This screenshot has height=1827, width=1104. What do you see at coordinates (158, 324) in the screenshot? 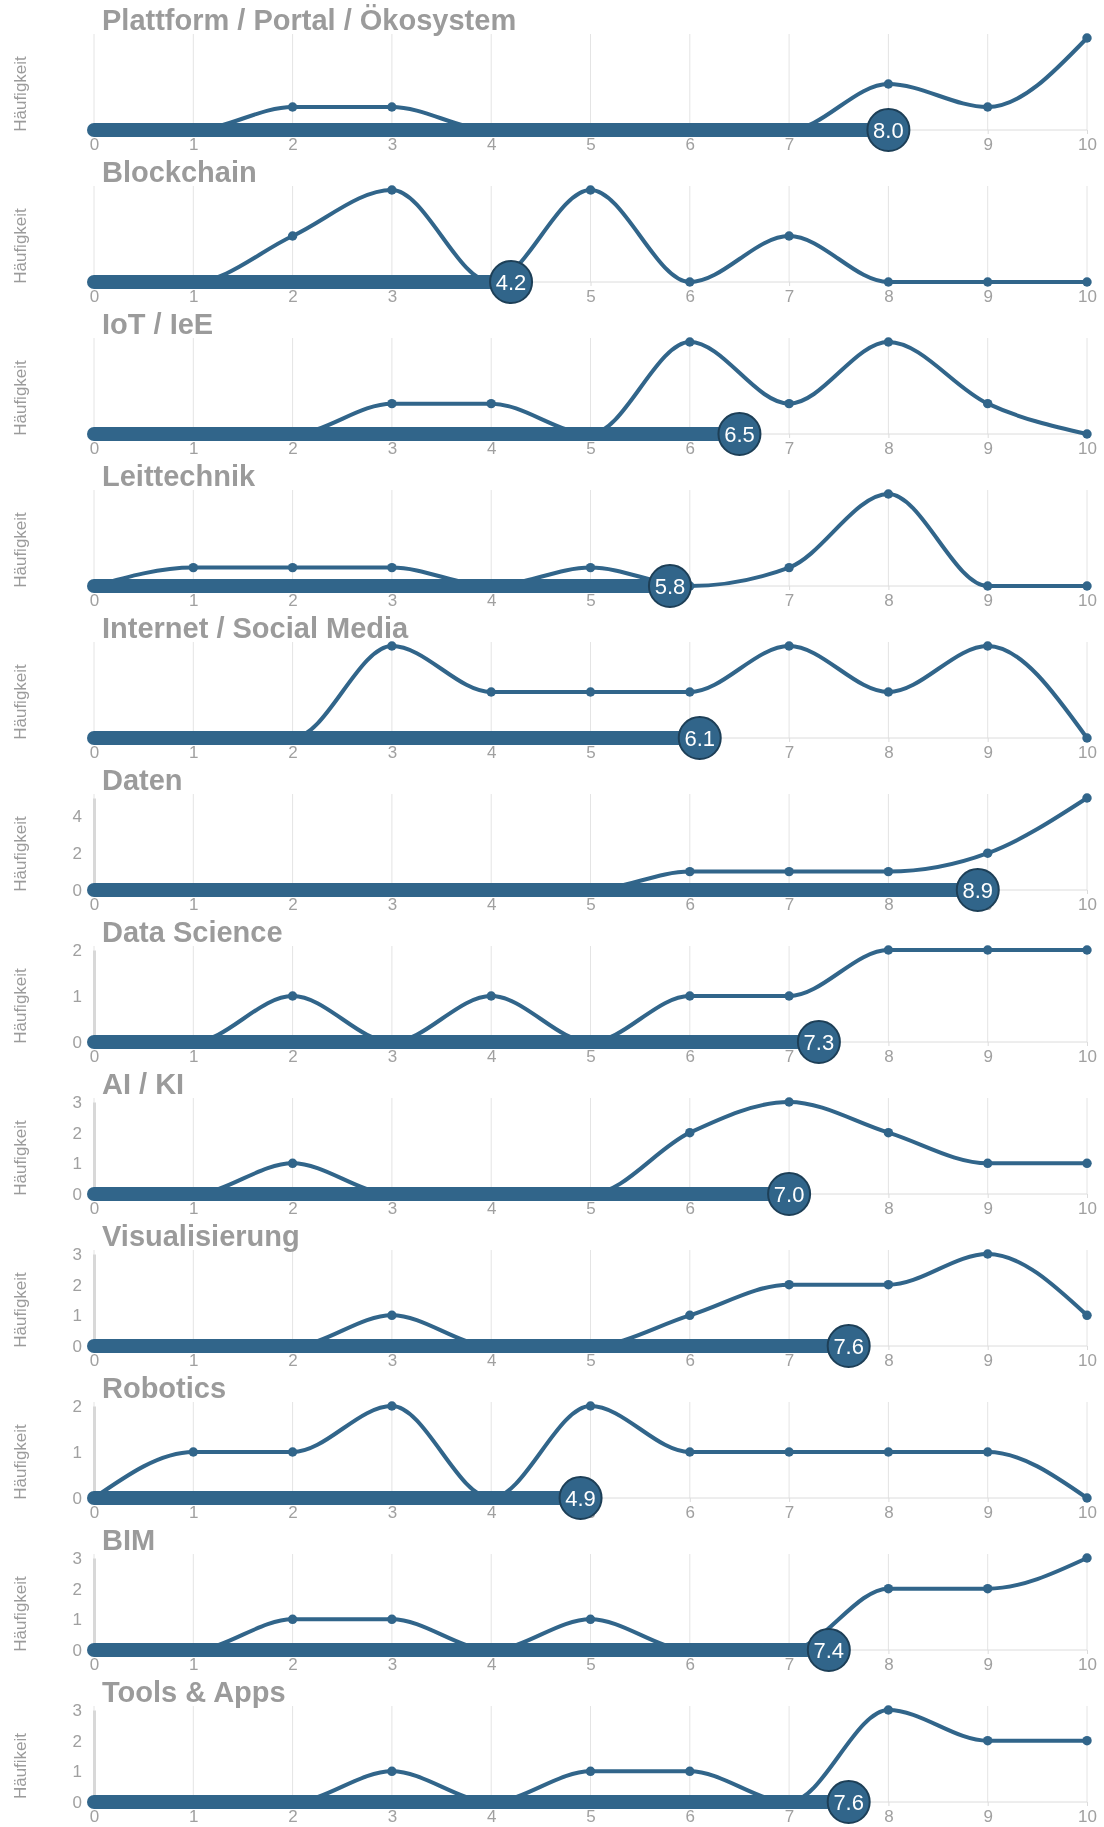
I see `chart-title: IoT / IeE` at bounding box center [158, 324].